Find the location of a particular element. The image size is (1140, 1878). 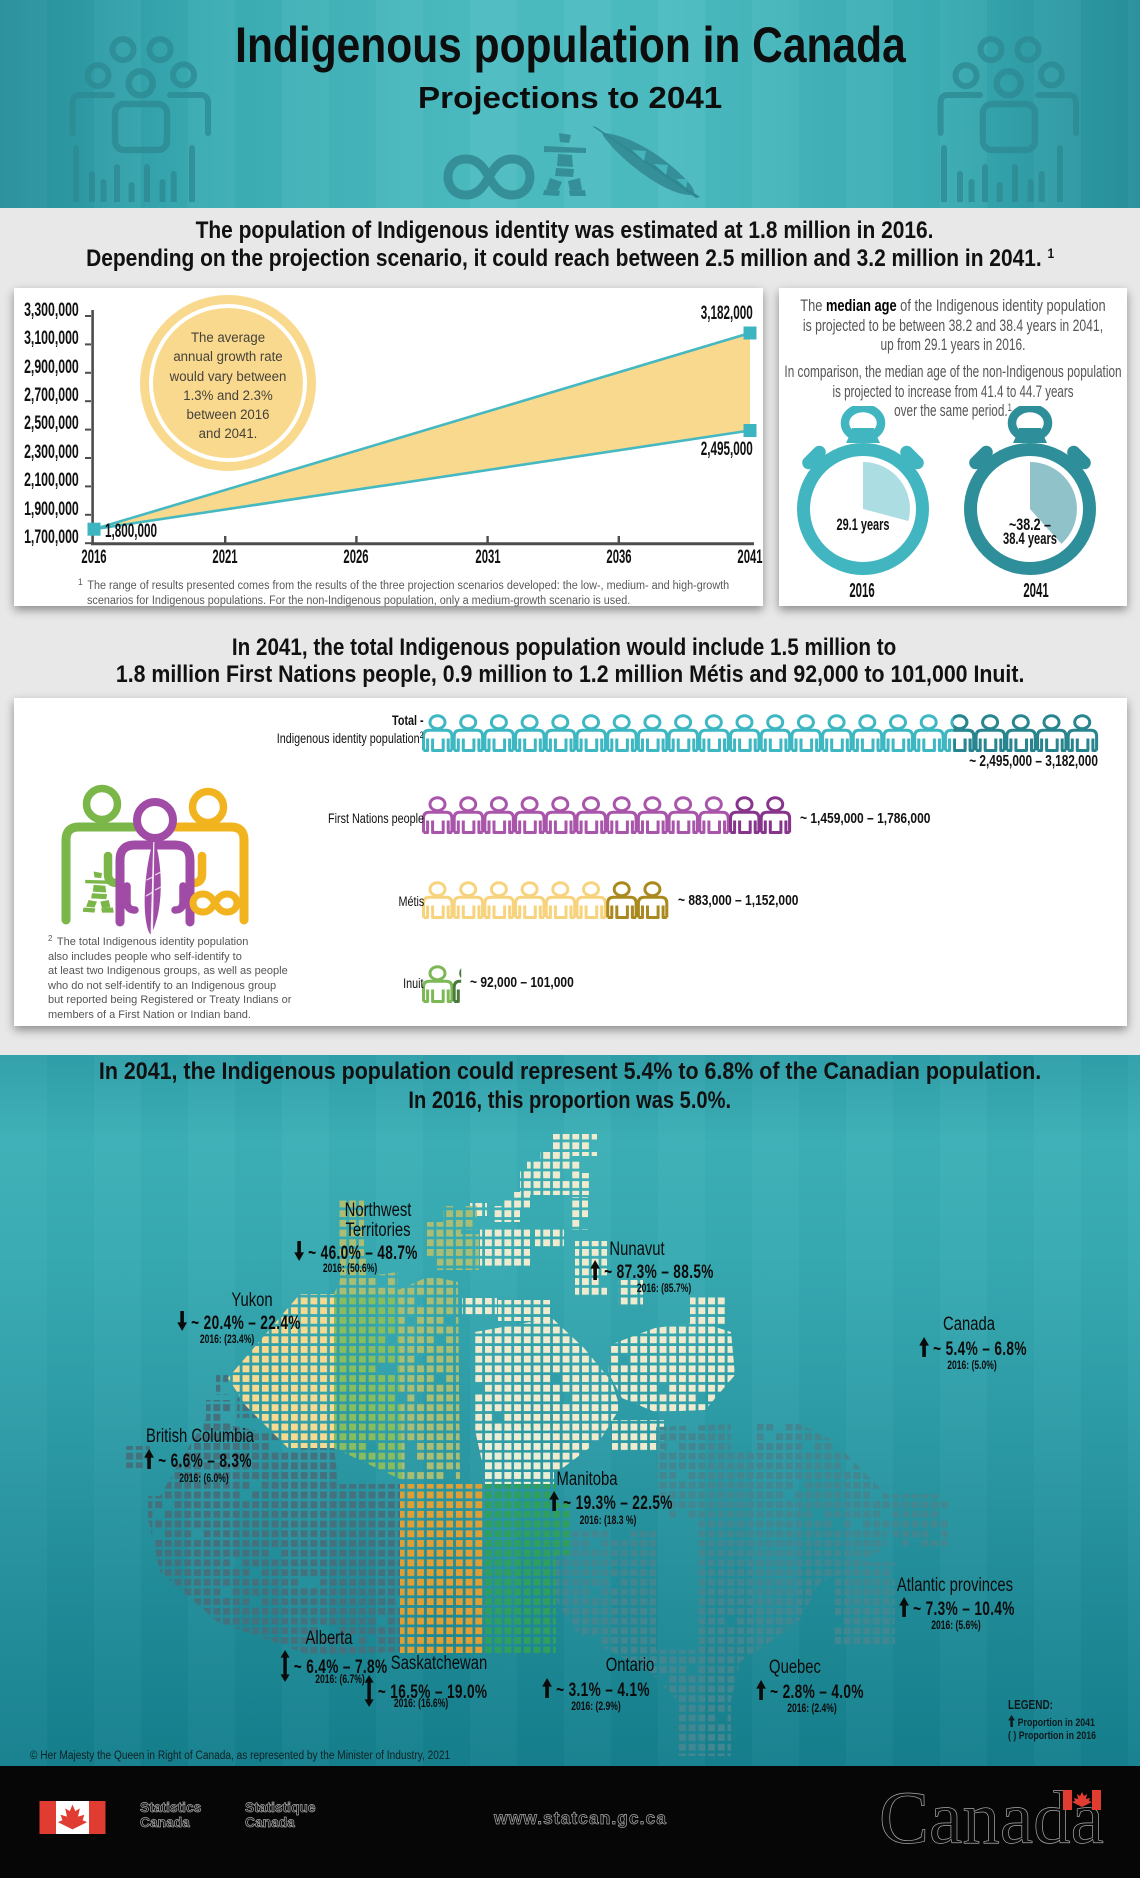

svg-text: 29.1 years is located at coordinates (863, 525).